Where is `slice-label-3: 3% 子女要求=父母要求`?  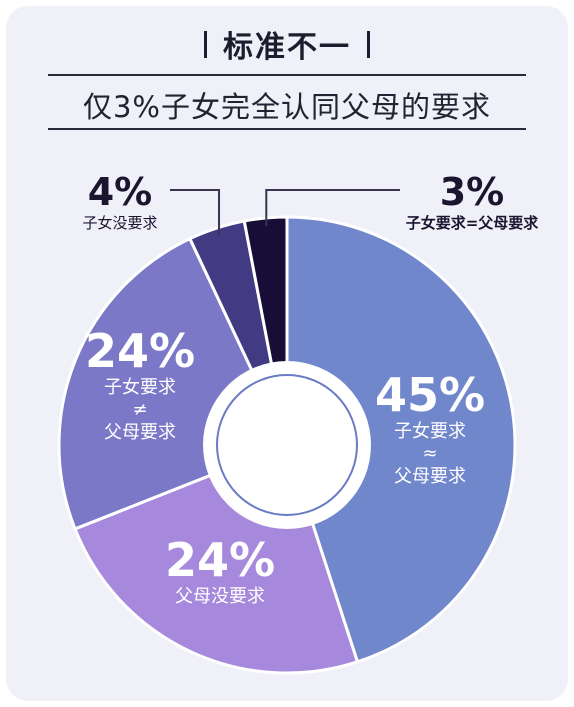 slice-label-3: 3% 子女要求=父母要求 is located at coordinates (472, 201).